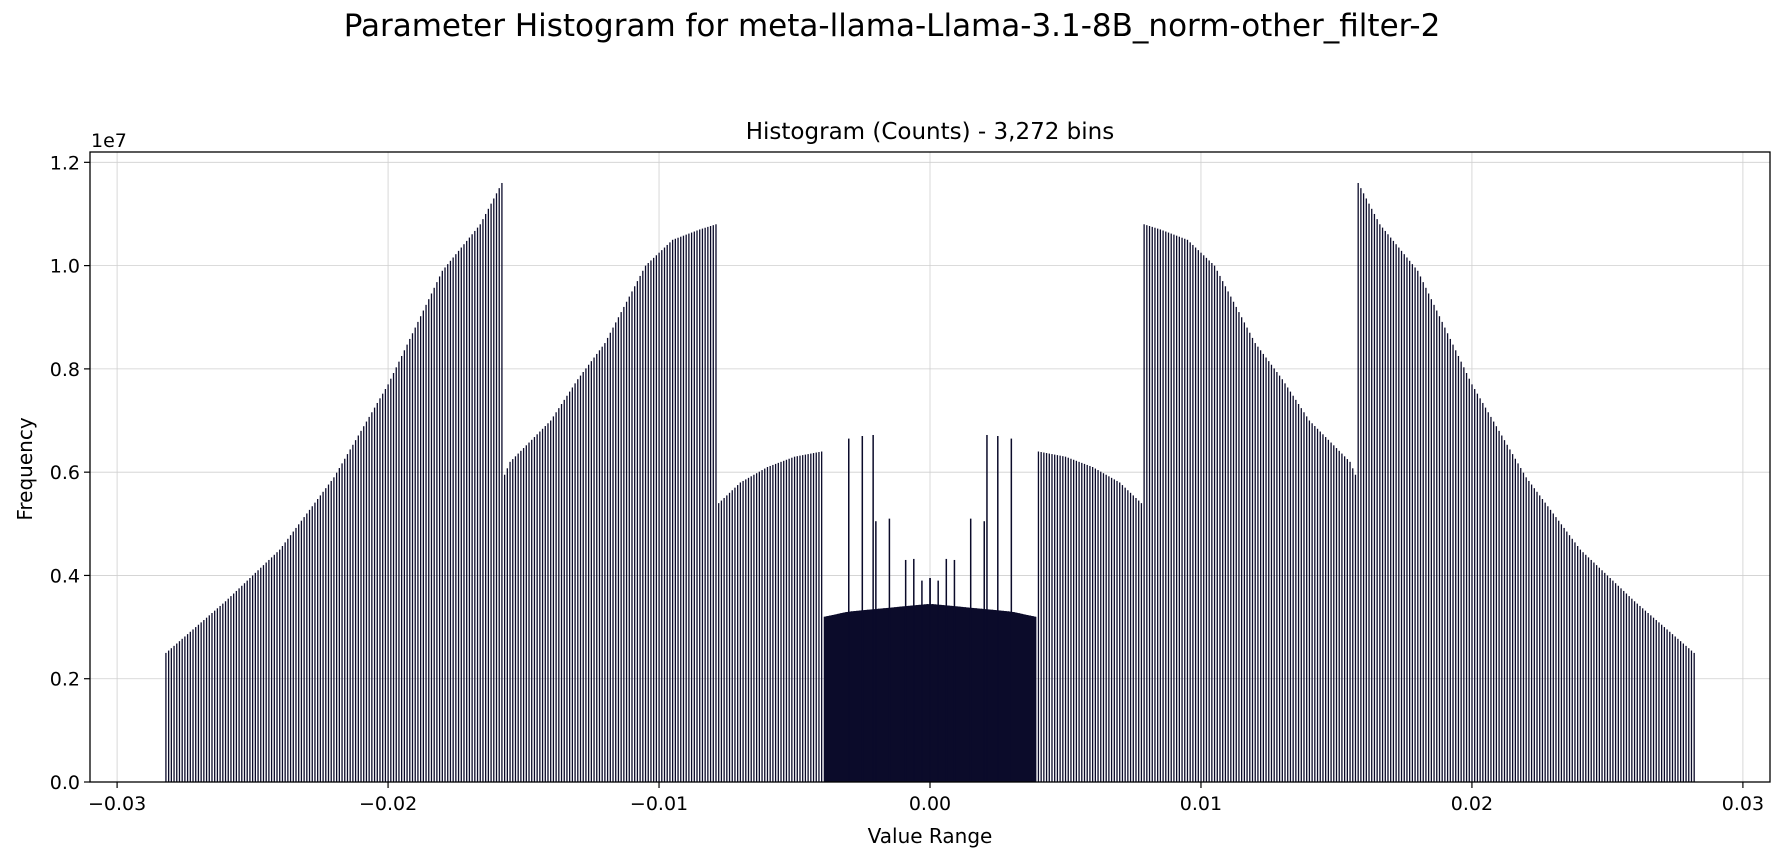 This screenshot has height=860, width=1784. What do you see at coordinates (25, 468) in the screenshot?
I see `y-axis-label: Frequency` at bounding box center [25, 468].